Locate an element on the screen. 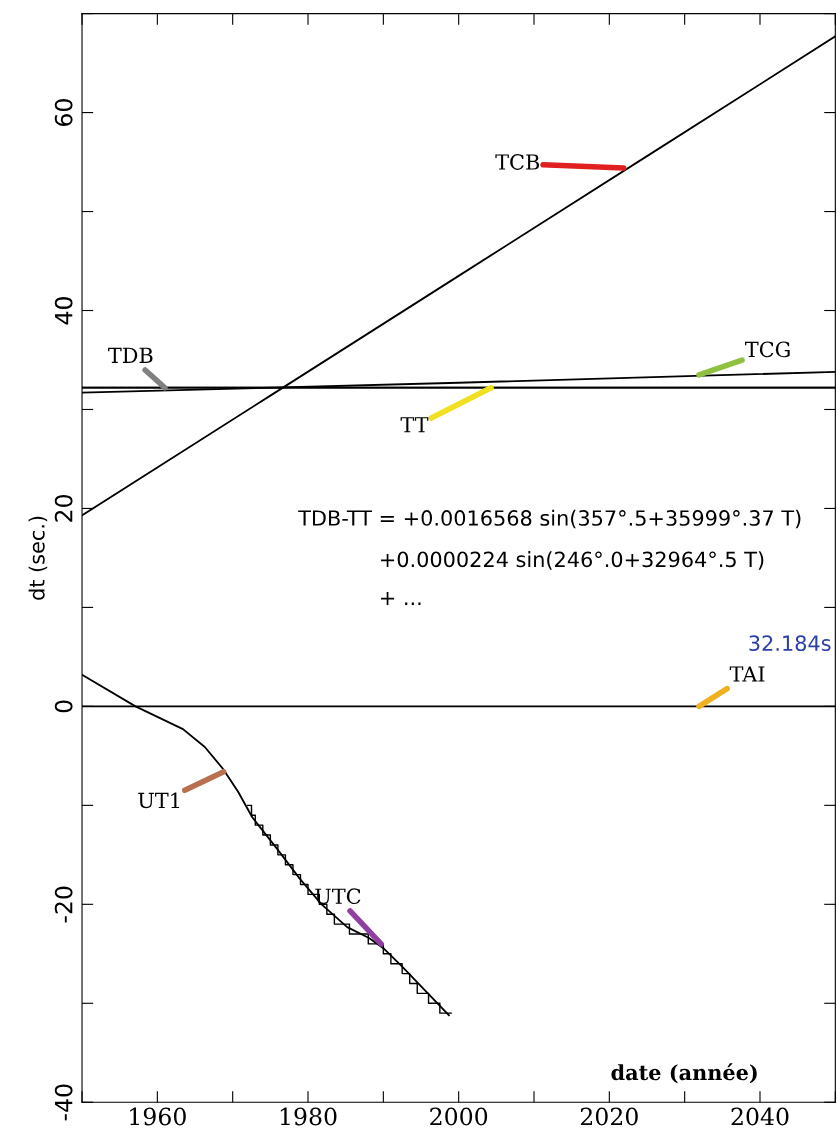  y-tick-label: -20 is located at coordinates (63, 904).